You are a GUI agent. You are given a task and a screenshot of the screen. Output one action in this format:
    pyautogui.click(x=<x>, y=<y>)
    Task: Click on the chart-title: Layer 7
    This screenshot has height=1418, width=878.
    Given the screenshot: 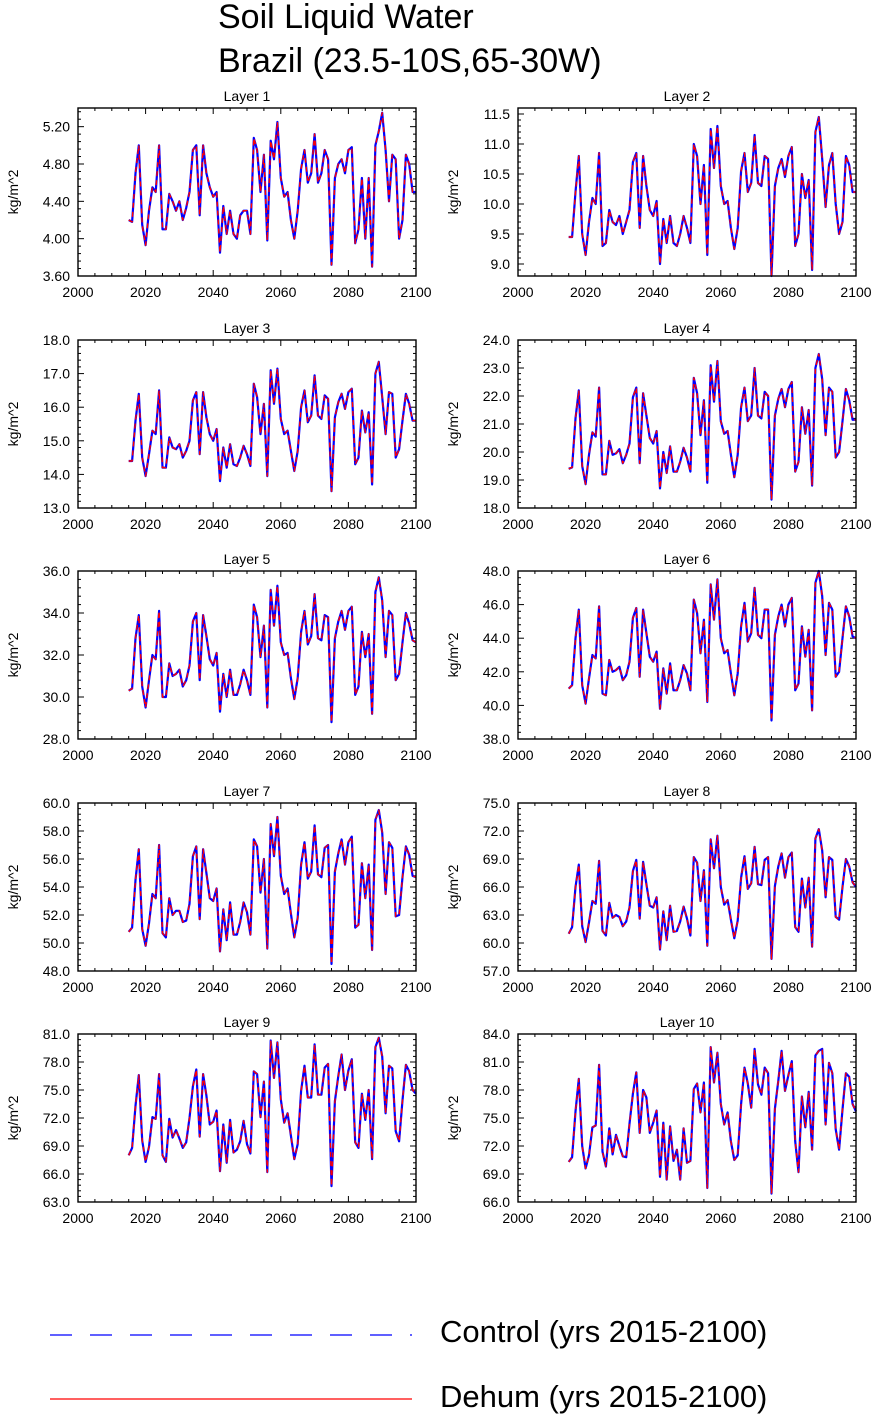 What is the action you would take?
    pyautogui.click(x=247, y=791)
    